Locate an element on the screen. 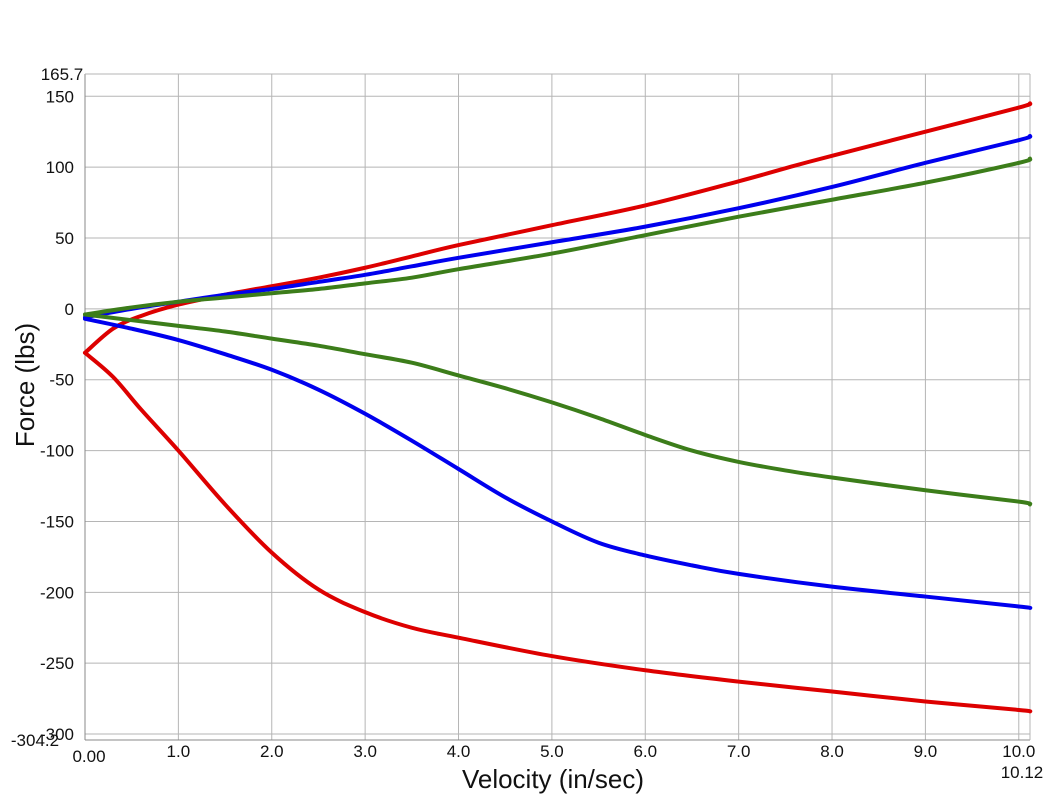  y-min-label: -304.2 is located at coordinates (35, 740).